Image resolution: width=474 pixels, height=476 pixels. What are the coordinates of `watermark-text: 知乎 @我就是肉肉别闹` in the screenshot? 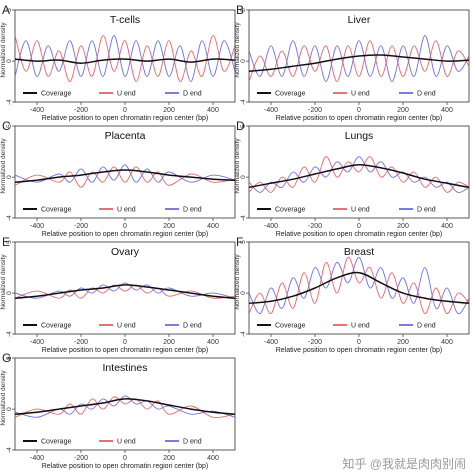 It's located at (404, 464).